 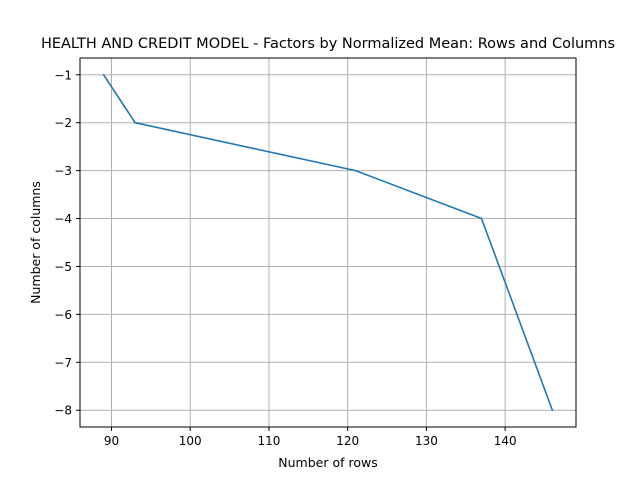 What do you see at coordinates (63, 75) in the screenshot?
I see `y-tick-label: −1` at bounding box center [63, 75].